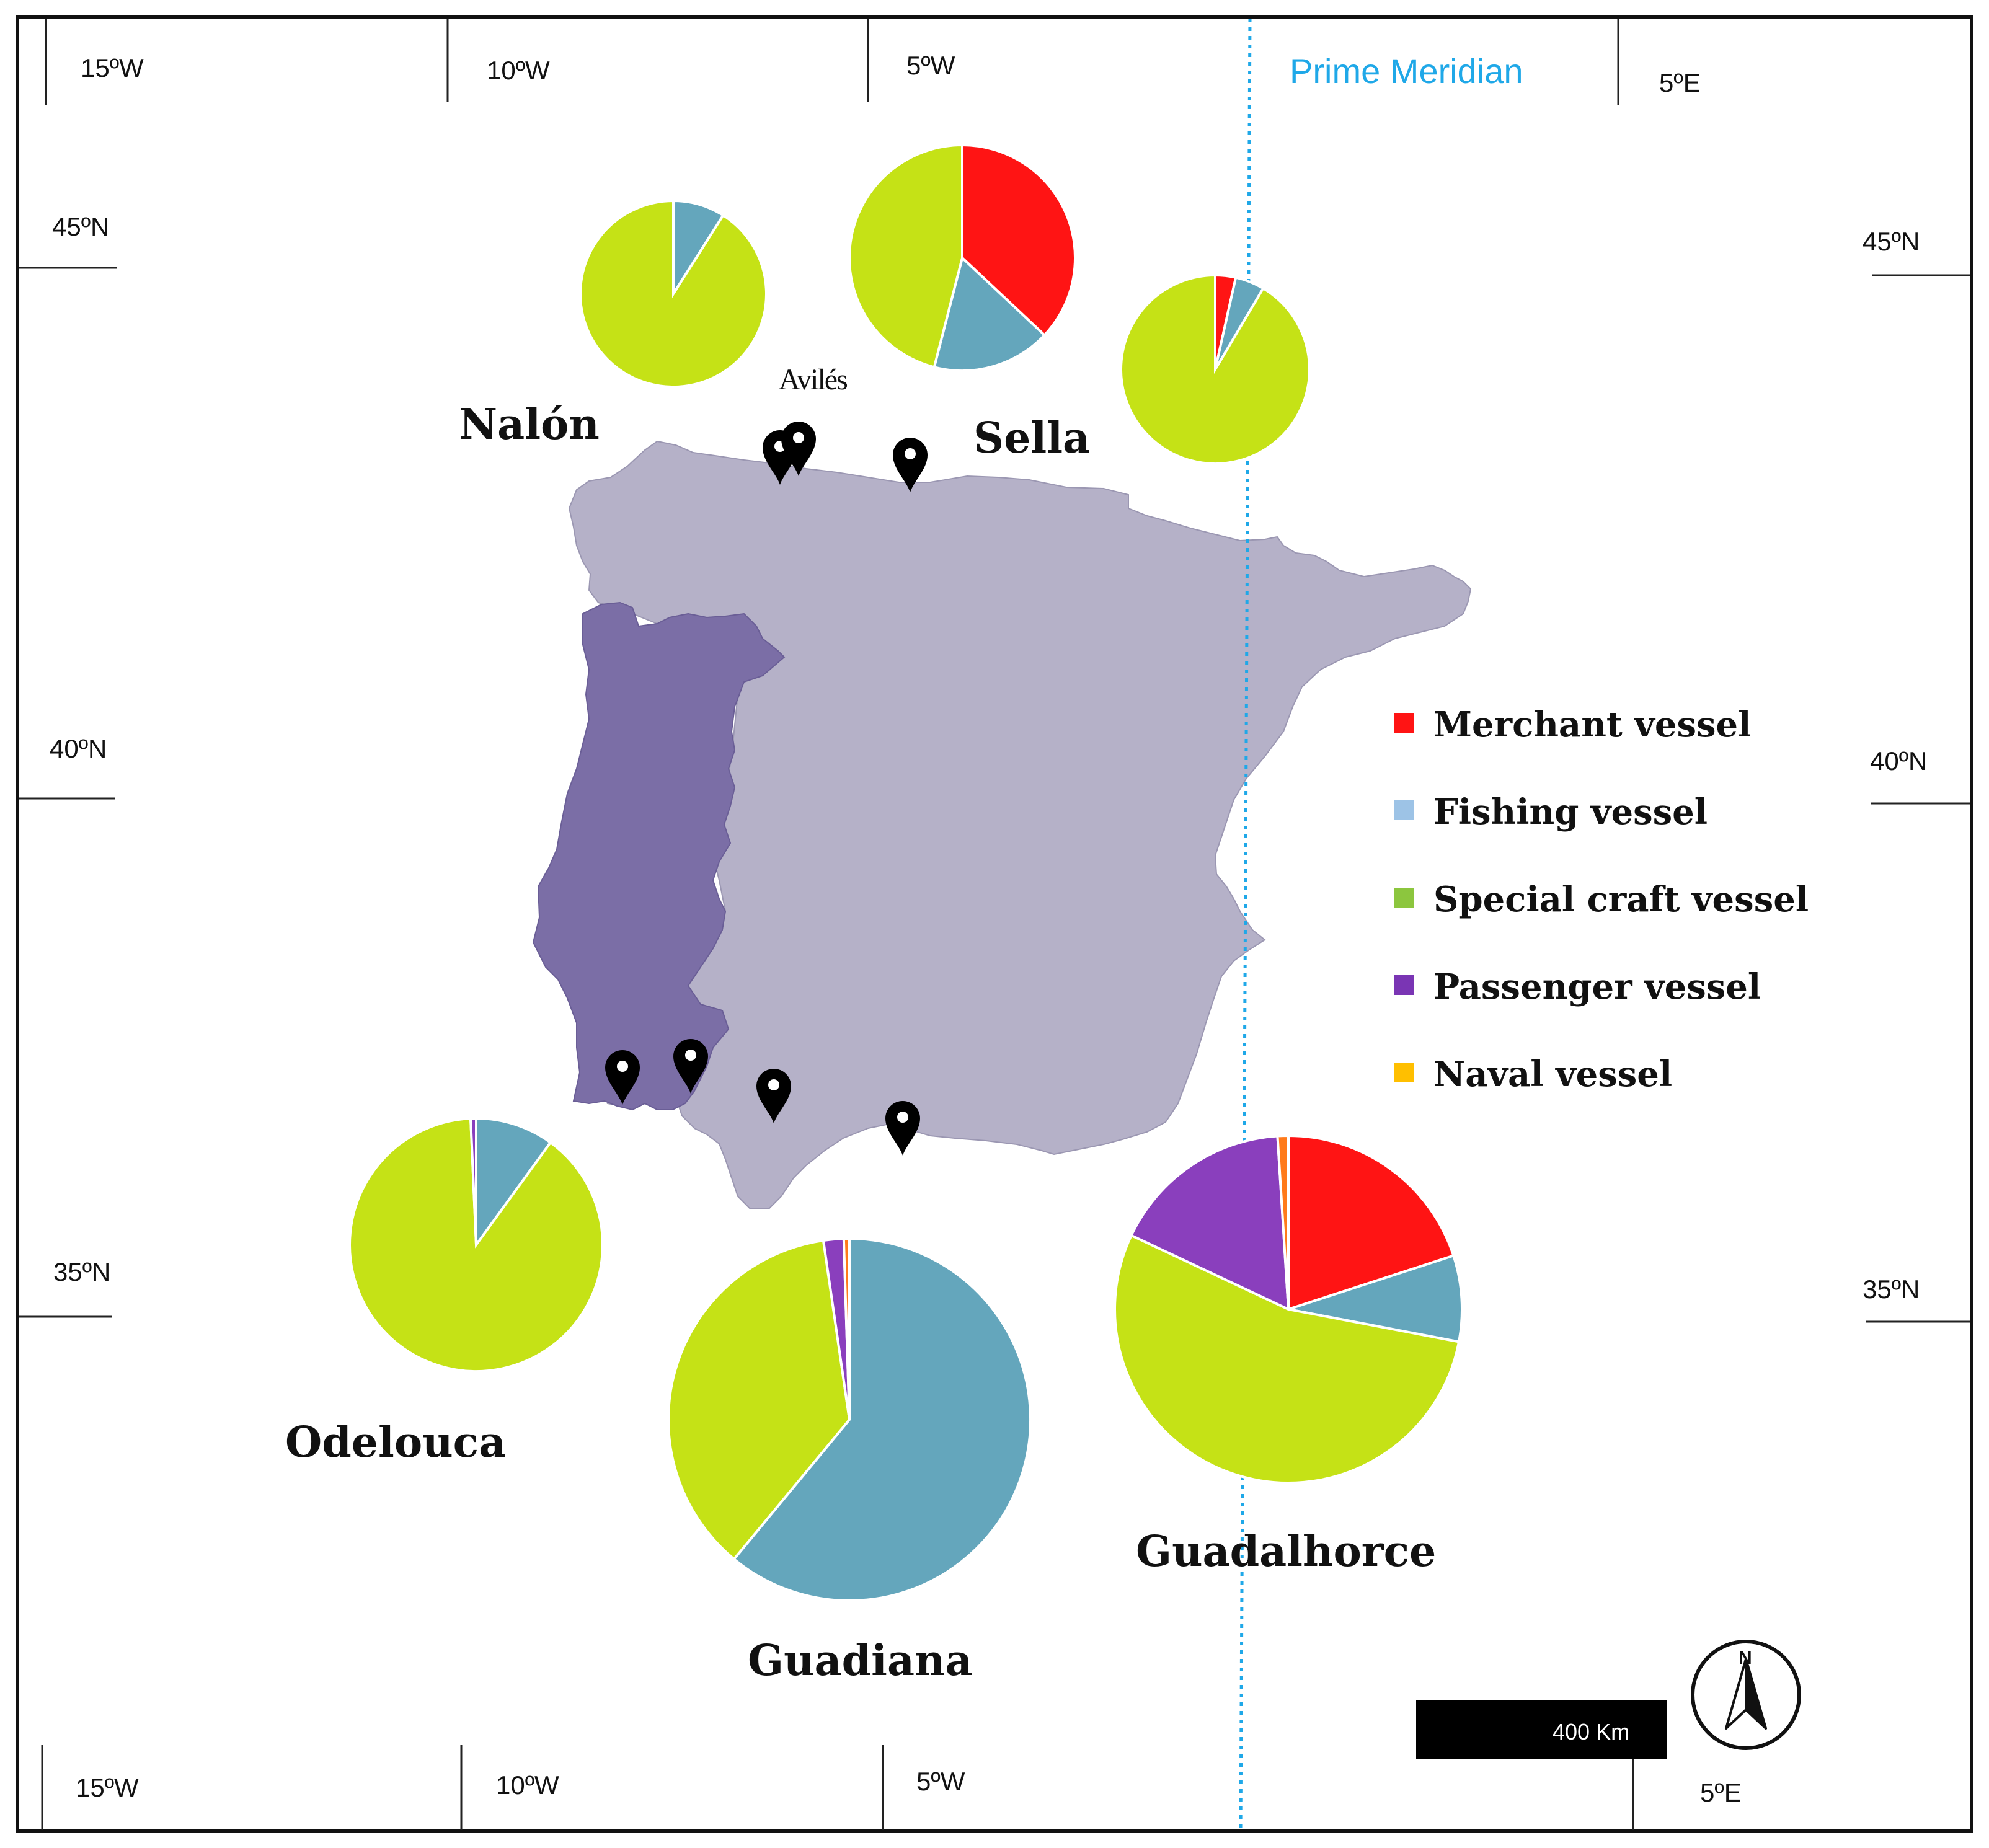 The height and width of the screenshot is (1848, 1989). Describe the element at coordinates (832, 62) in the screenshot. I see `top-longitude-ticks` at that location.